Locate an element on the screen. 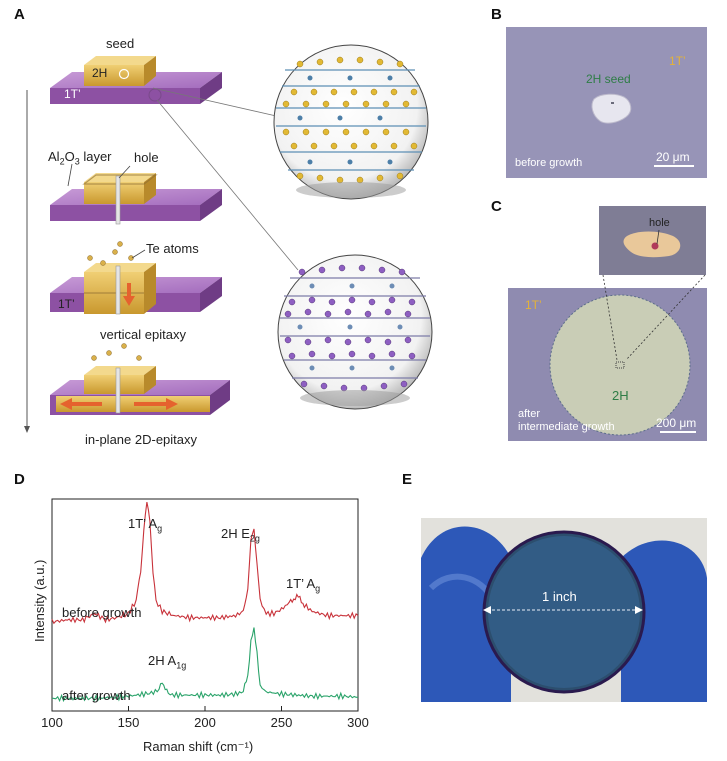  series-label-before: before growth is located at coordinates (102, 612).